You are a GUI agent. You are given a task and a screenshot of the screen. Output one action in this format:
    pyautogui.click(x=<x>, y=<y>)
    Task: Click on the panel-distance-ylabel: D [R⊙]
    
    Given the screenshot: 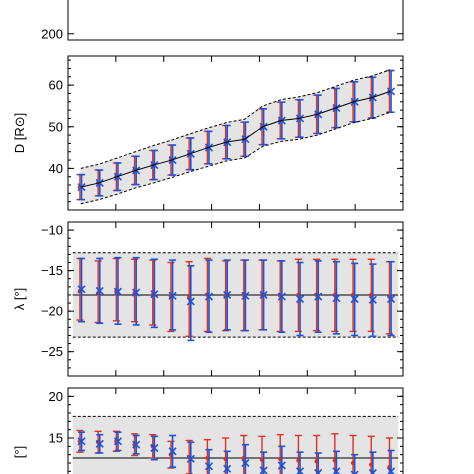 What is the action you would take?
    pyautogui.click(x=19, y=133)
    